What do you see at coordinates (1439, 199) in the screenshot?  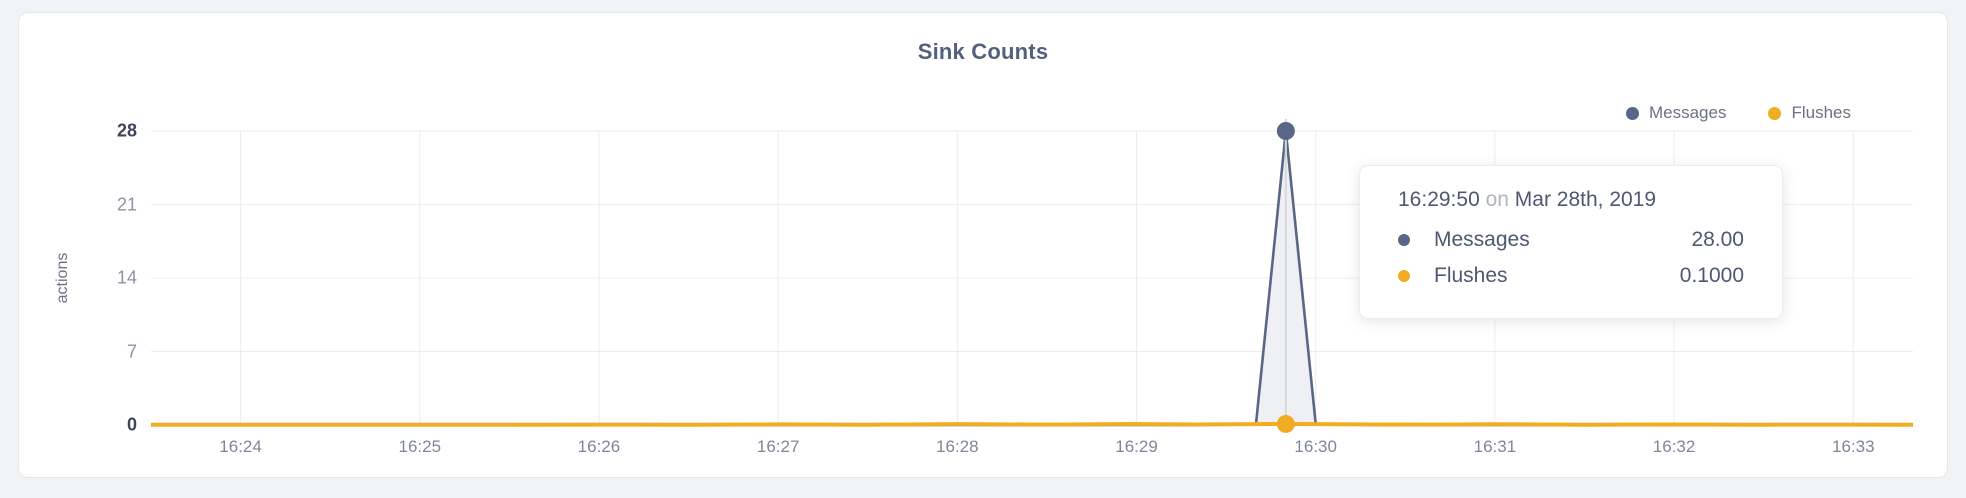 I see `tooltip-time: 16:29:50` at bounding box center [1439, 199].